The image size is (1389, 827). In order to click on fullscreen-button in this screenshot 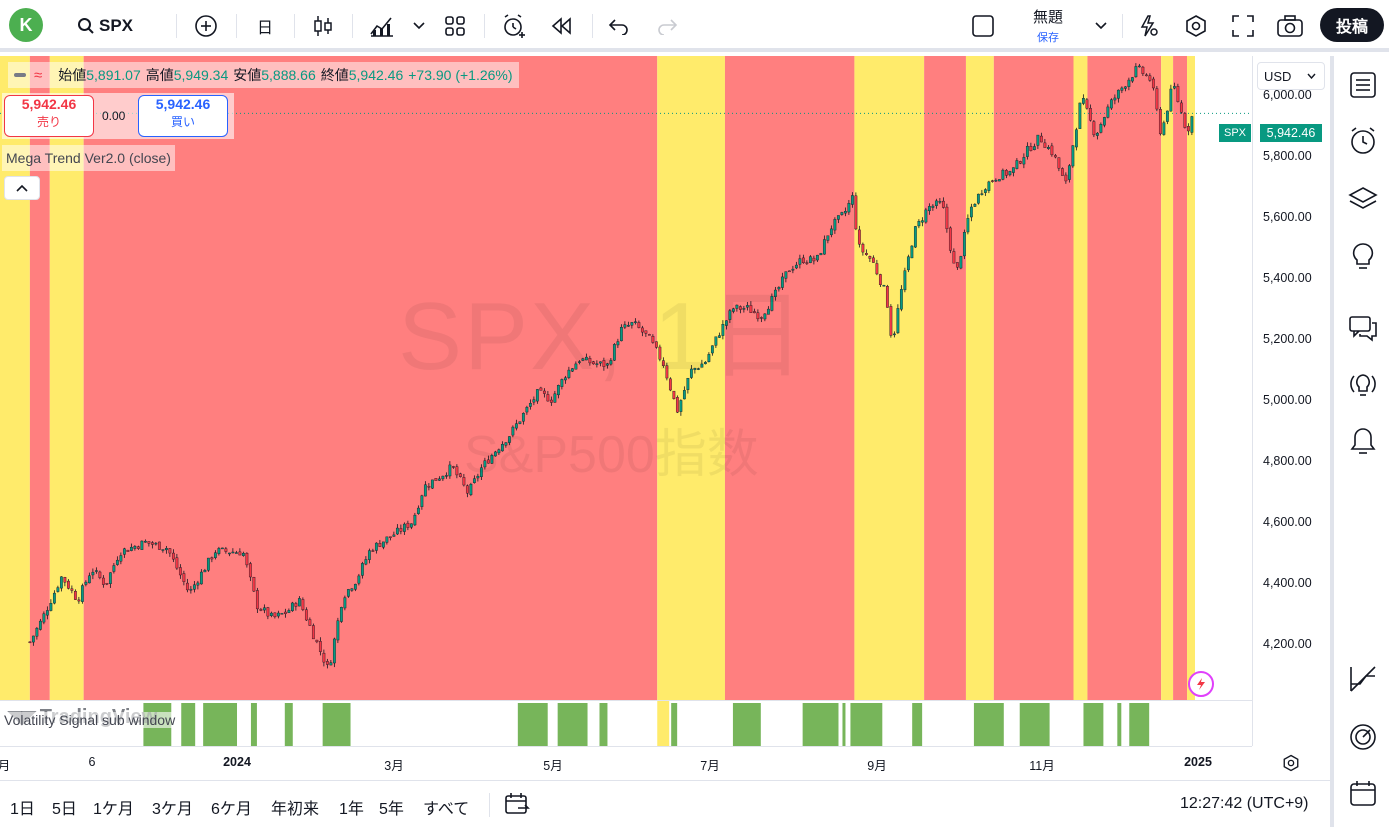, I will do `click(1243, 26)`.